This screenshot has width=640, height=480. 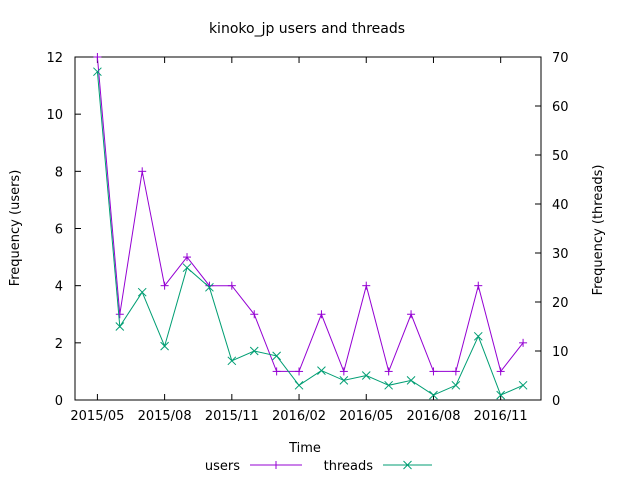 I want to click on y-right-tick-label: 10, so click(x=560, y=352).